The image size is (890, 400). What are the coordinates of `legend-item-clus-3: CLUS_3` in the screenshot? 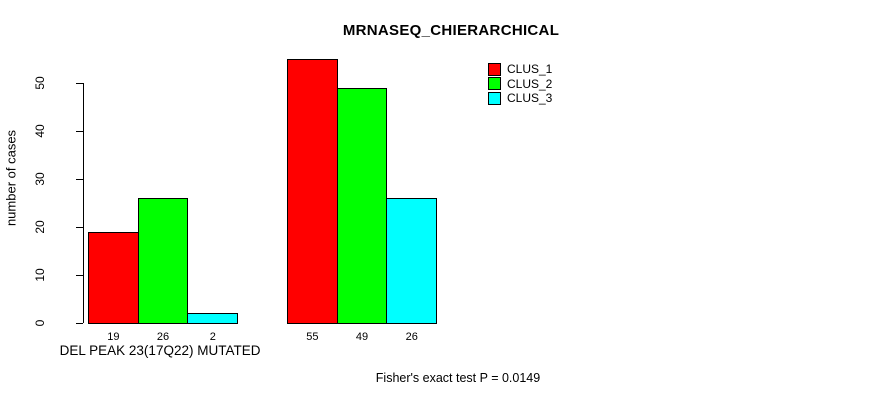 It's located at (520, 98).